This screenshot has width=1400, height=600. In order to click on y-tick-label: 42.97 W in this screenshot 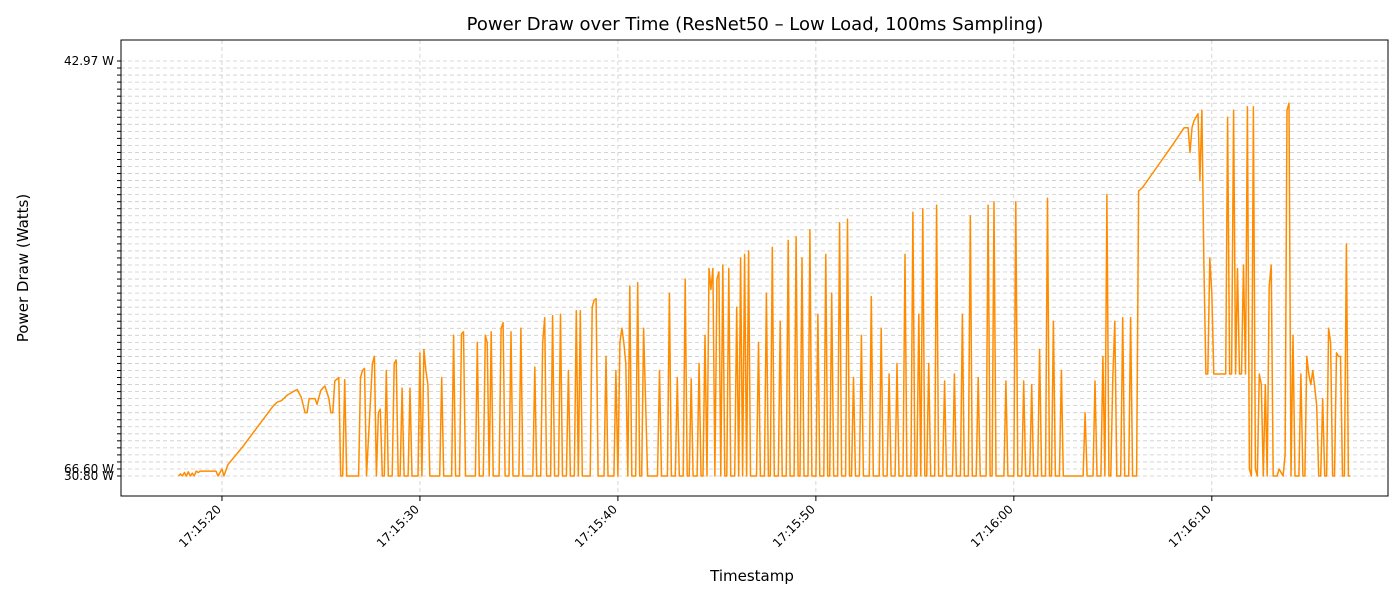, I will do `click(89, 61)`.